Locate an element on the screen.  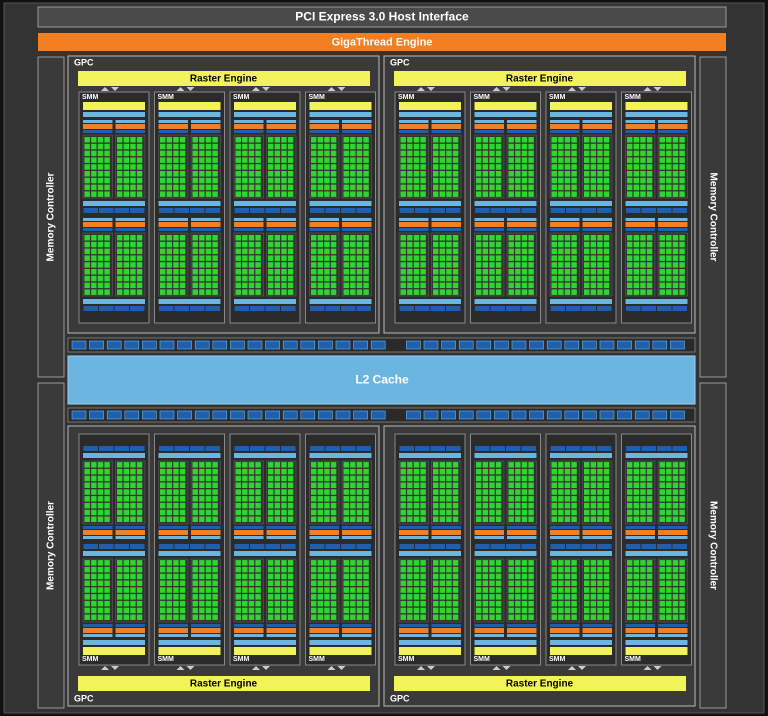
smm-label: SMM is located at coordinates (317, 97).